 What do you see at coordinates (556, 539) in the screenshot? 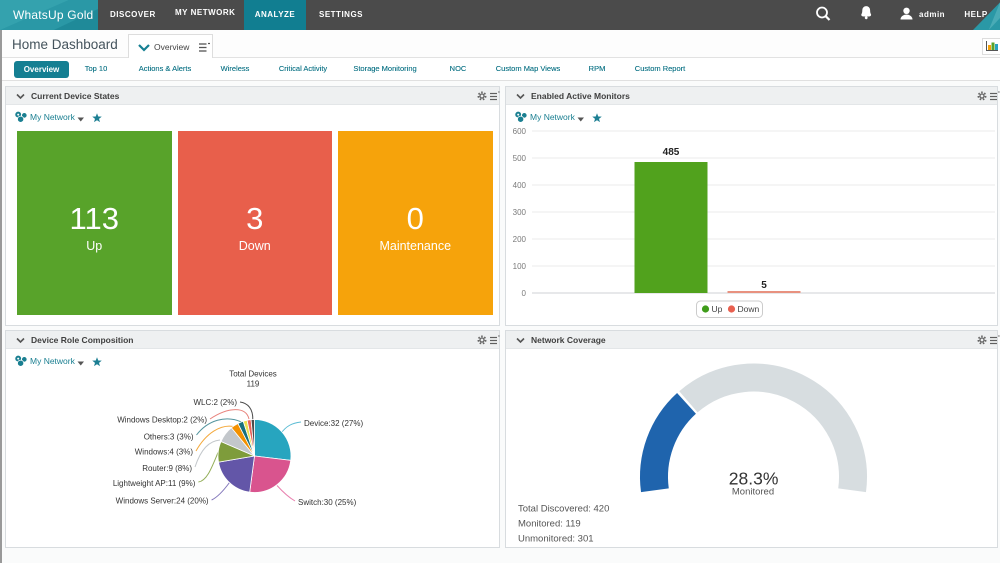
I see `svg-text: Unmonitored: 301` at bounding box center [556, 539].